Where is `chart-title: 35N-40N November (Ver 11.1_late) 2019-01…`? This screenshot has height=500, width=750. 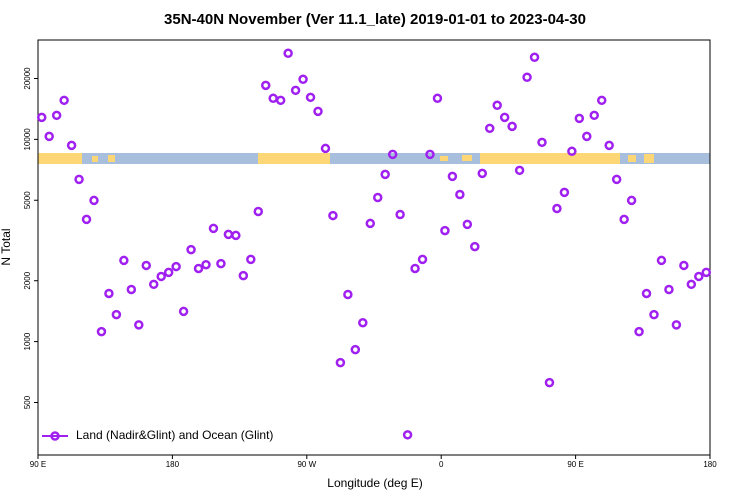 chart-title: 35N-40N November (Ver 11.1_late) 2019-01… is located at coordinates (375, 19).